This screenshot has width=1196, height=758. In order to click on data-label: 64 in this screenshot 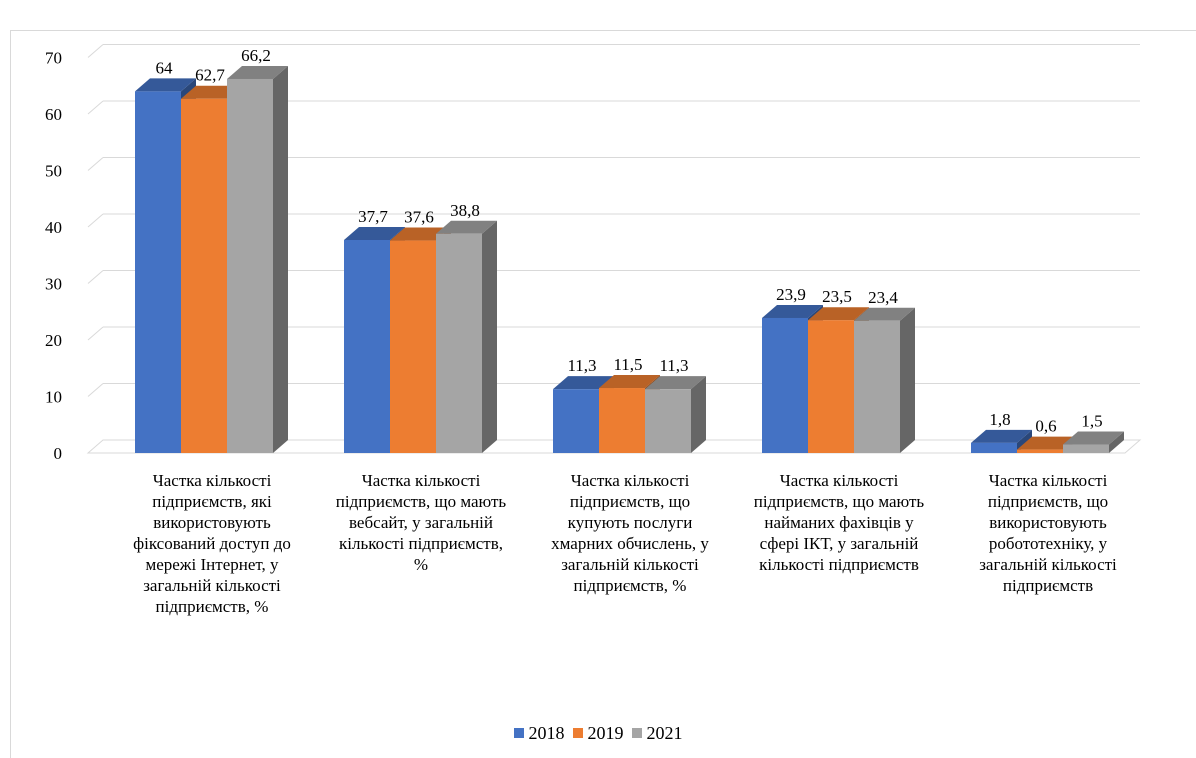, I will do `click(165, 67)`.